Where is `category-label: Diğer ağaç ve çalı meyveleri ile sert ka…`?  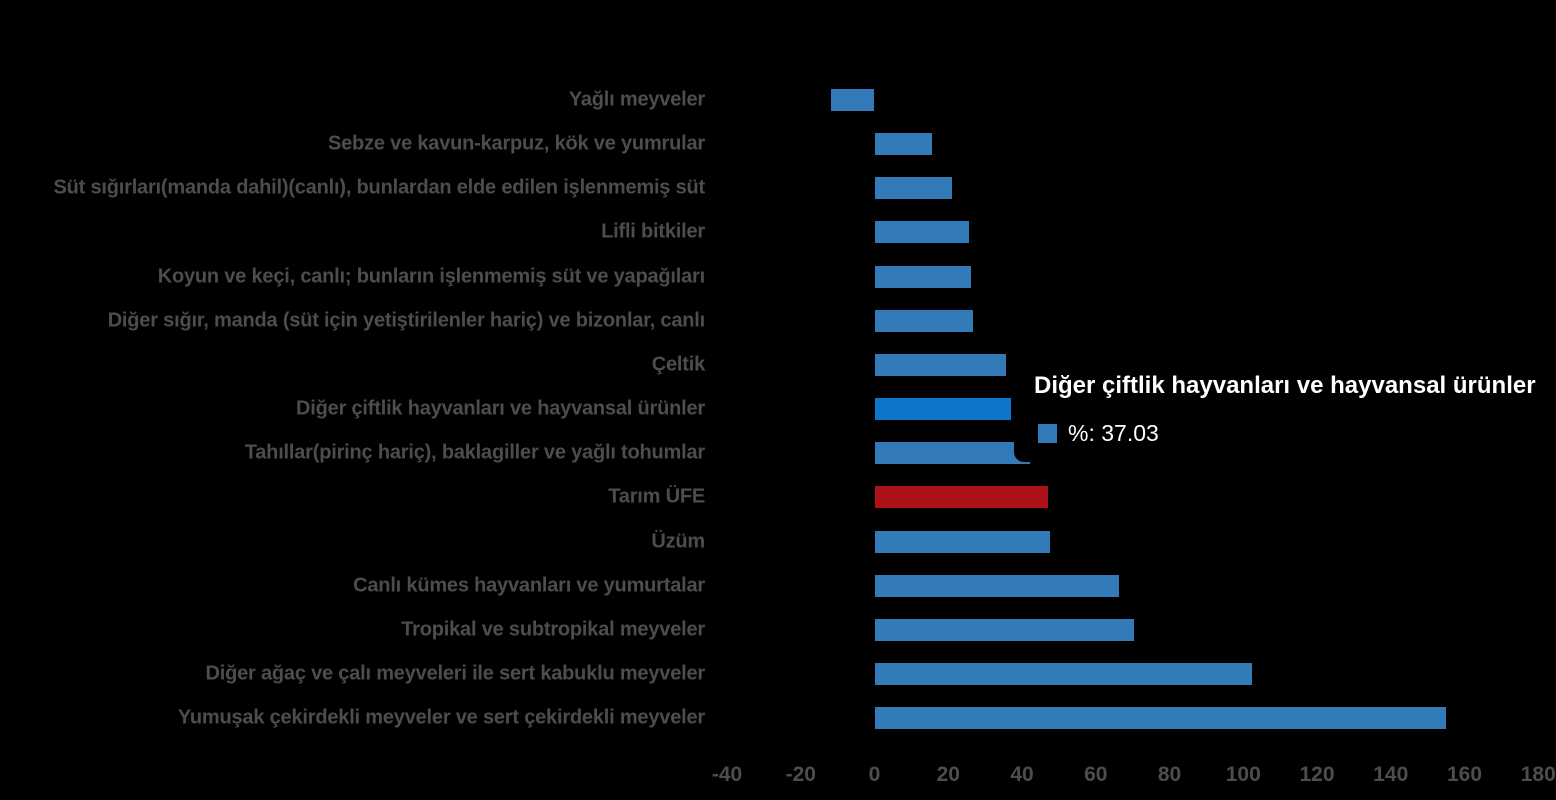 category-label: Diğer ağaç ve çalı meyveleri ile sert ka… is located at coordinates (455, 673).